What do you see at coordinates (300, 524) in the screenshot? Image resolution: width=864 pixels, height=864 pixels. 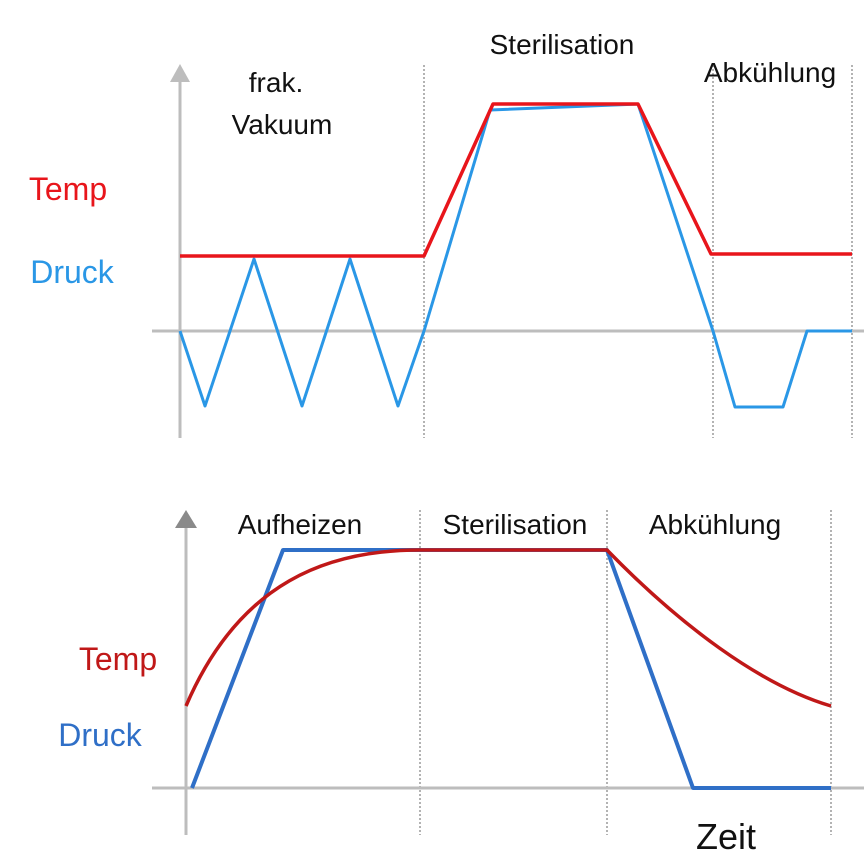 I see `phase-label: Aufheizen` at bounding box center [300, 524].